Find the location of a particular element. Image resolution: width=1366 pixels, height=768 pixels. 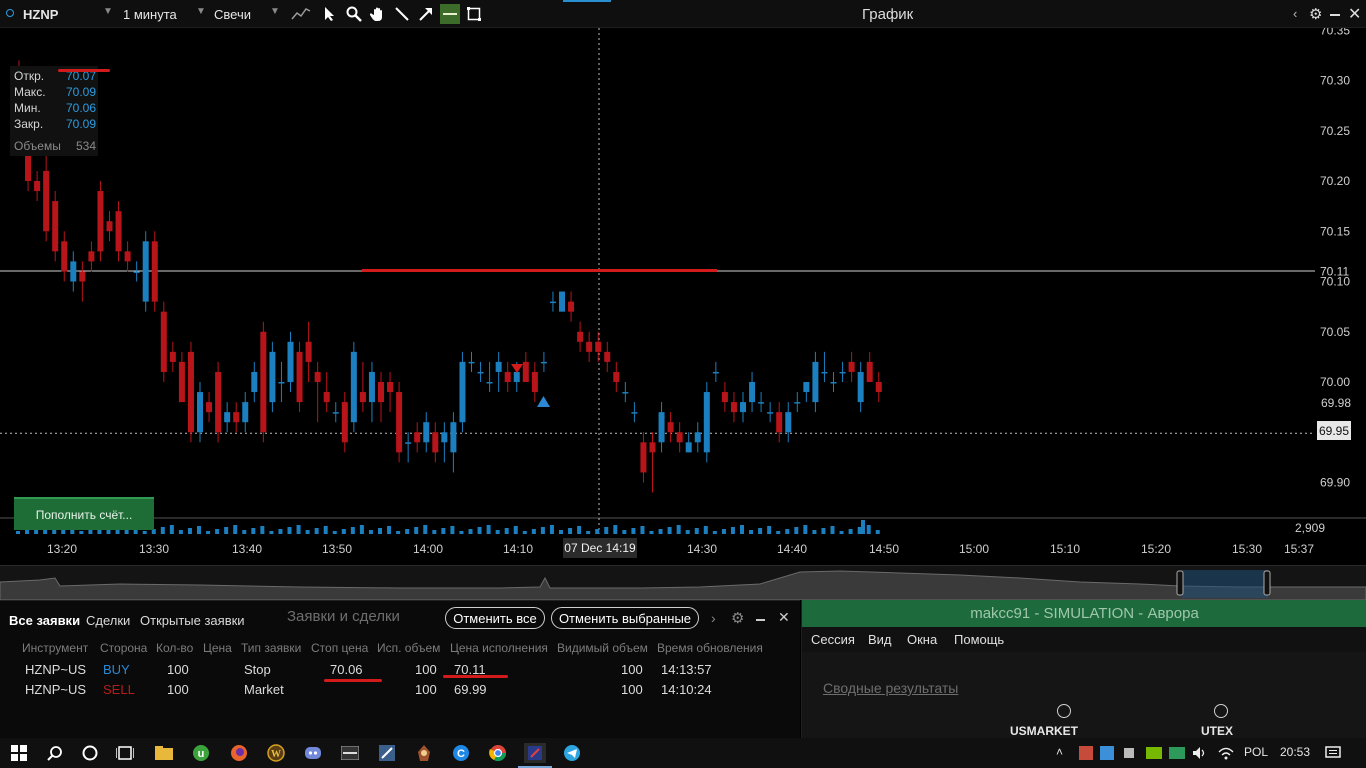

language-indicator: POL is located at coordinates (1256, 752).